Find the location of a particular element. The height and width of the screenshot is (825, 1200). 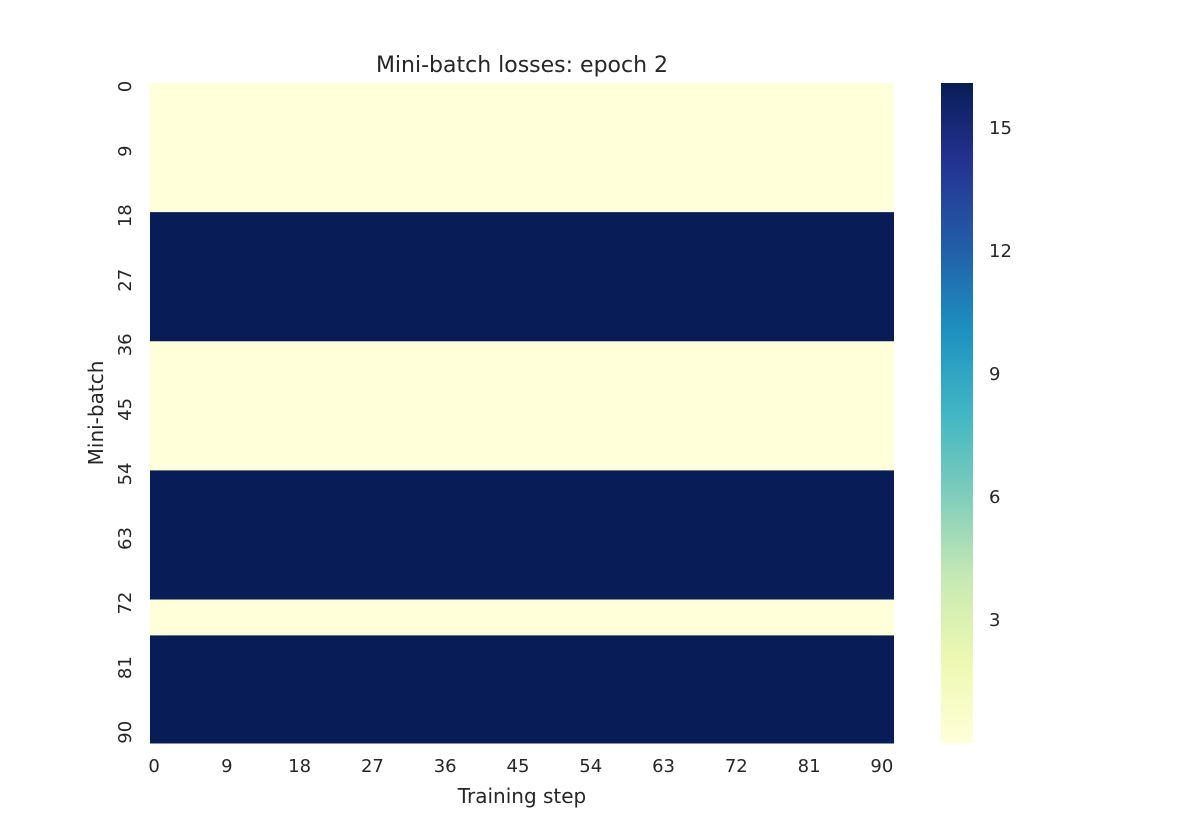

colorbar is located at coordinates (957, 413).